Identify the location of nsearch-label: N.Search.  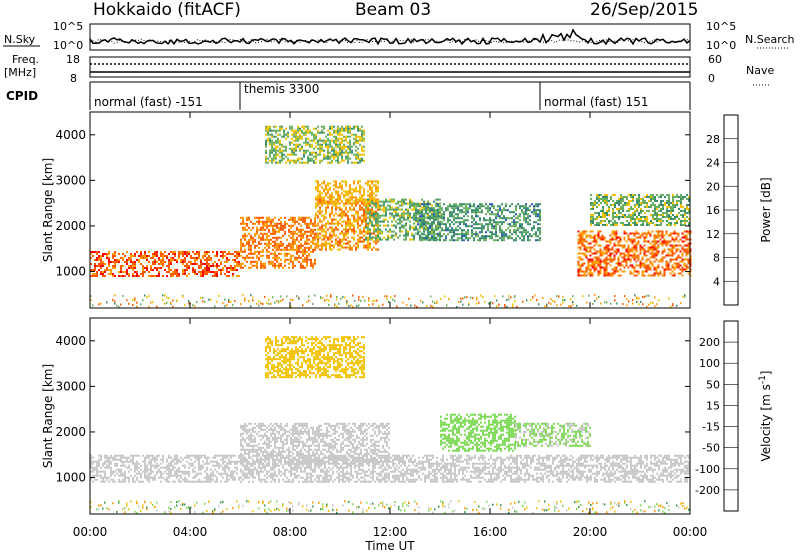
(770, 39).